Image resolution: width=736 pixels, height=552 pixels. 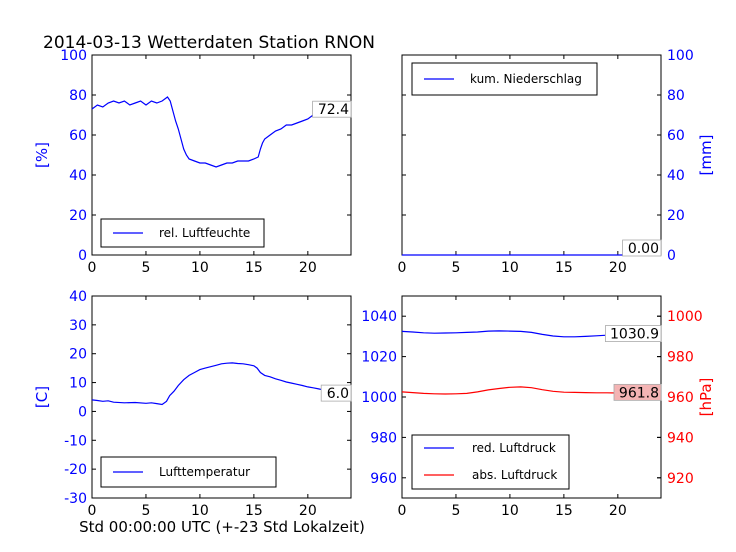 I want to click on y-tick-label-right: 1000, so click(x=685, y=317).